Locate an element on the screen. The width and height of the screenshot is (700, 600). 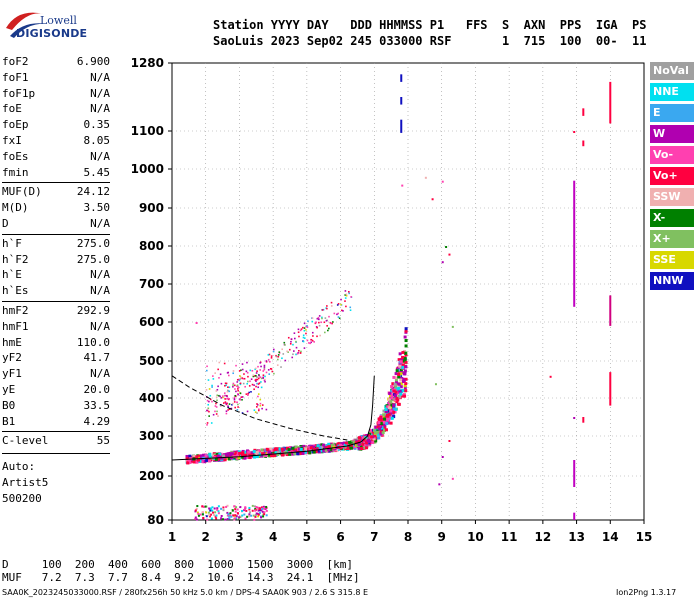
legend-item: SSE is located at coordinates (672, 260).